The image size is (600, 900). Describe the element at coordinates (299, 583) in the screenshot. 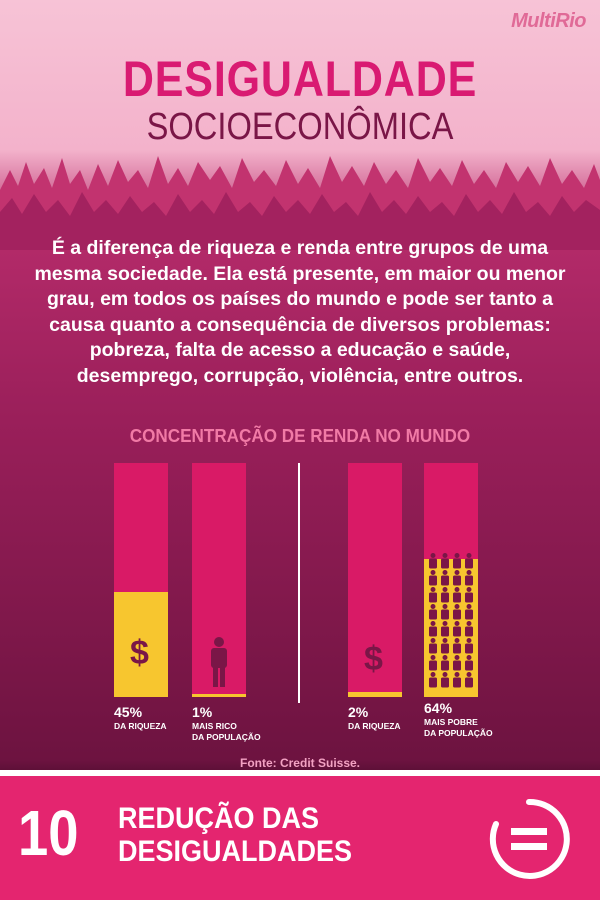

I see `chart-divider` at that location.